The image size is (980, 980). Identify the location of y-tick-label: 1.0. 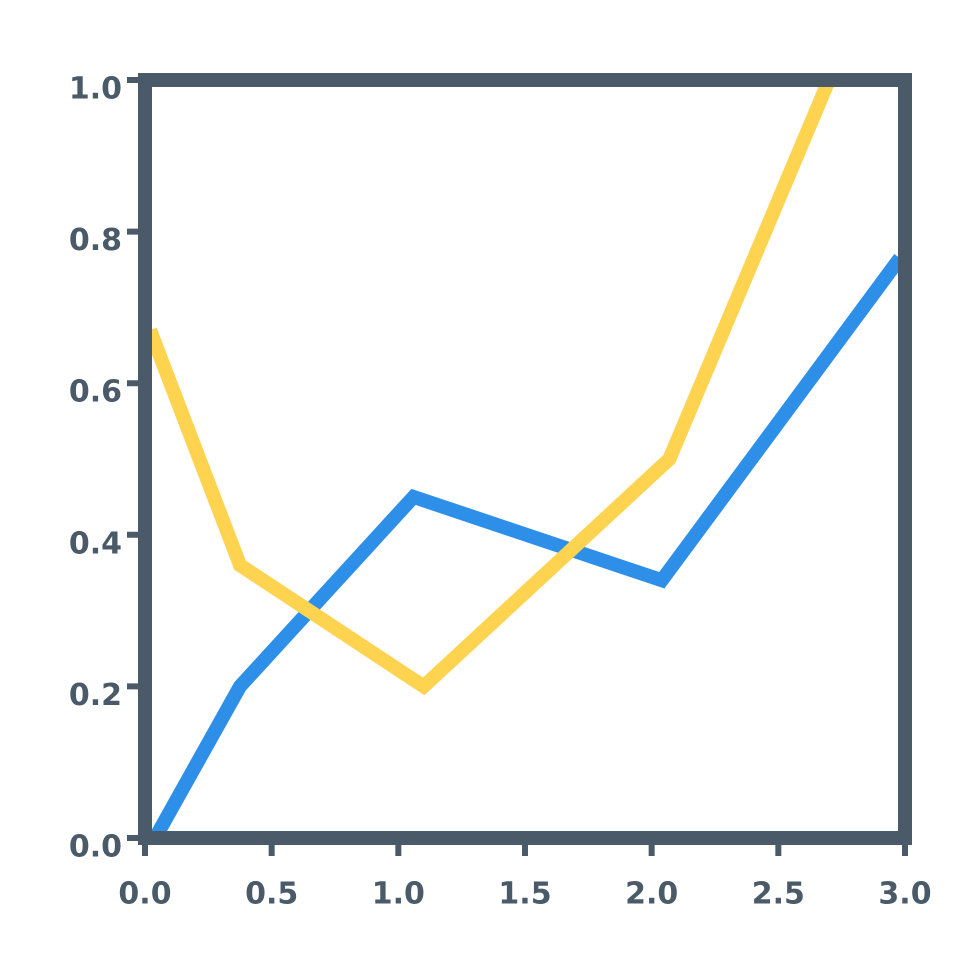
(95, 89).